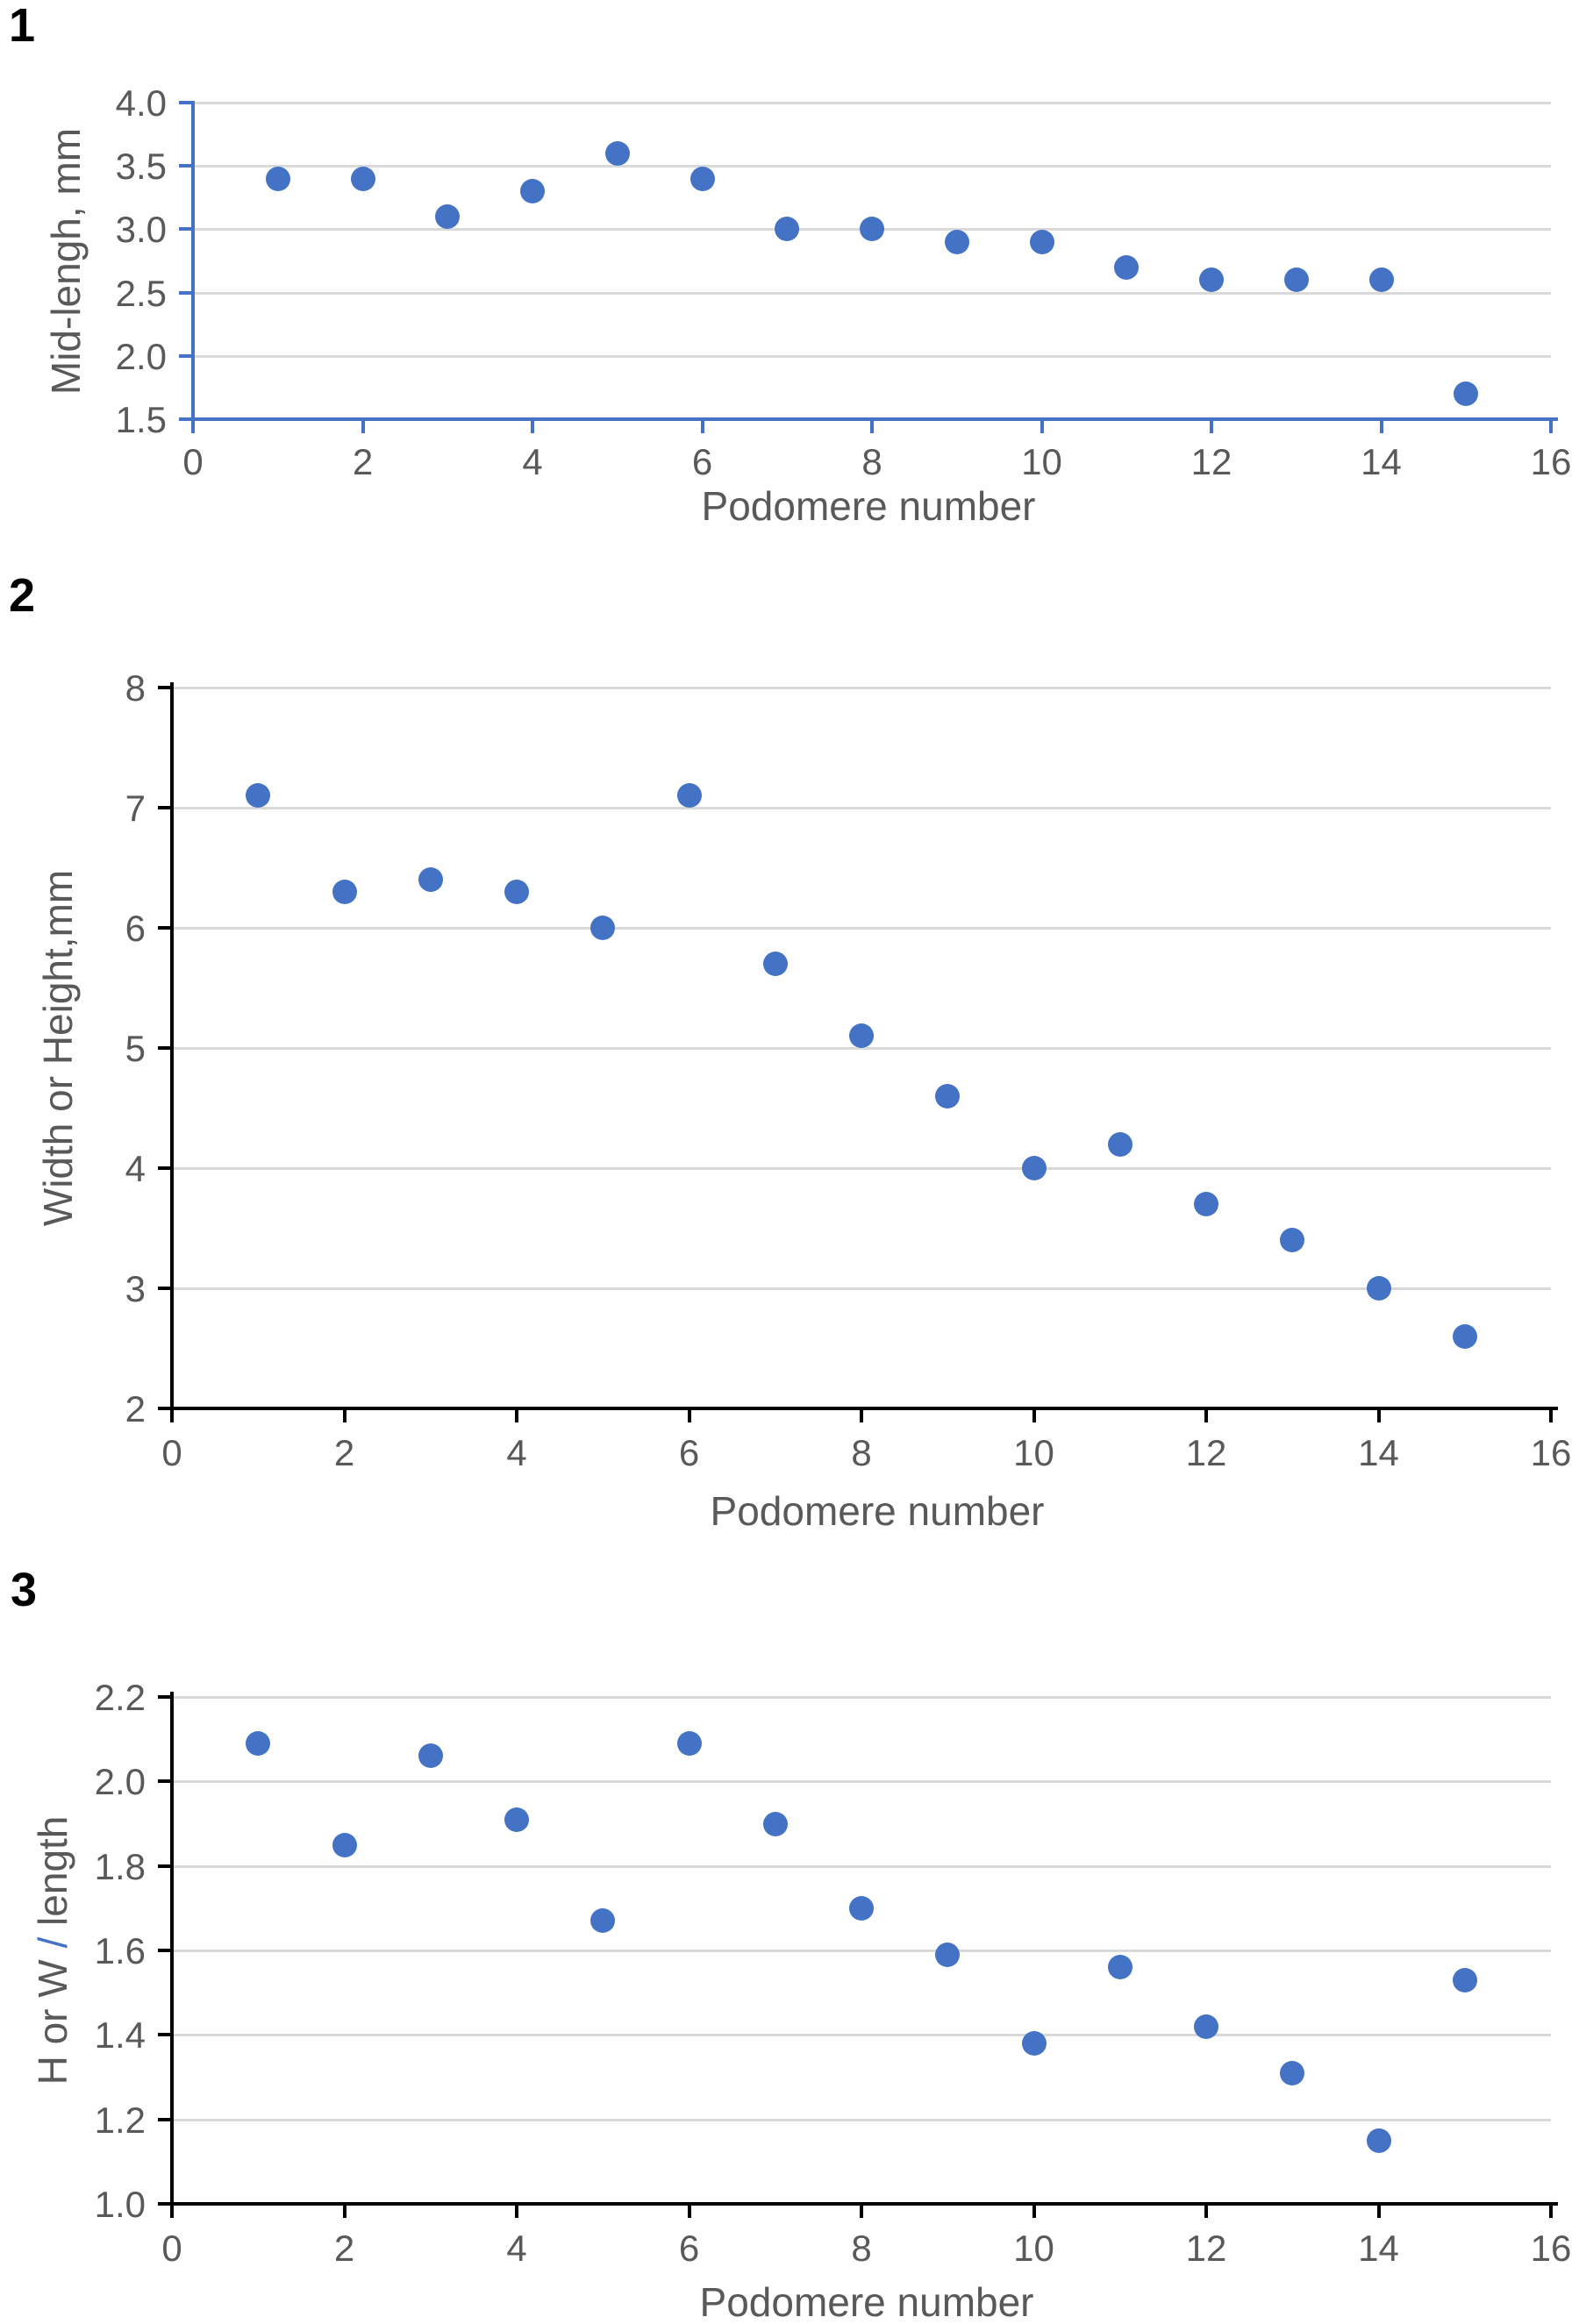 This screenshot has width=1579, height=2324. Describe the element at coordinates (52, 1951) in the screenshot. I see `y-axis-title: H or W / length` at that location.